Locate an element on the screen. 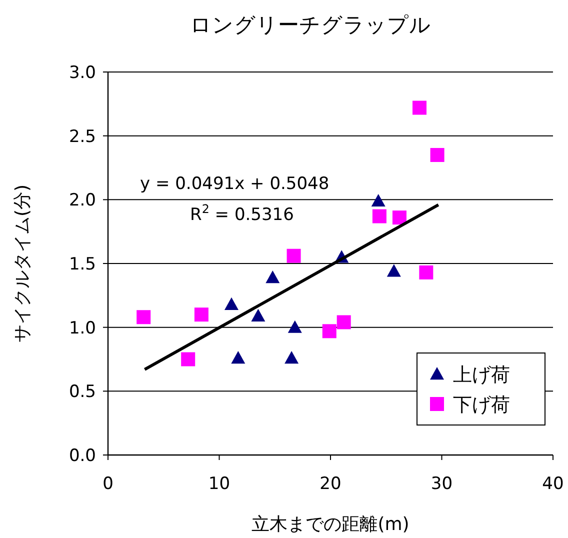 Image resolution: width=568 pixels, height=538 pixels. annotation: R$^{2}$ = 0.5316 is located at coordinates (242, 213).